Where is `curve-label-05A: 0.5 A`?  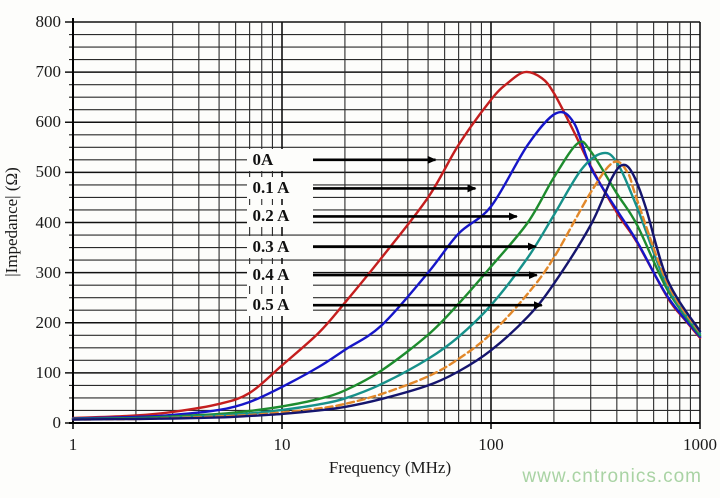 curve-label-05A: 0.5 A is located at coordinates (279, 305).